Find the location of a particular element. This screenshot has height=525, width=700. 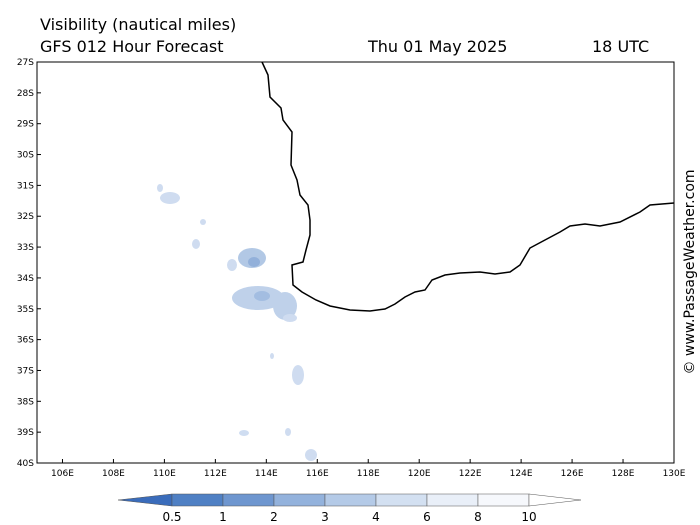

lon-label: 130E is located at coordinates (674, 474).